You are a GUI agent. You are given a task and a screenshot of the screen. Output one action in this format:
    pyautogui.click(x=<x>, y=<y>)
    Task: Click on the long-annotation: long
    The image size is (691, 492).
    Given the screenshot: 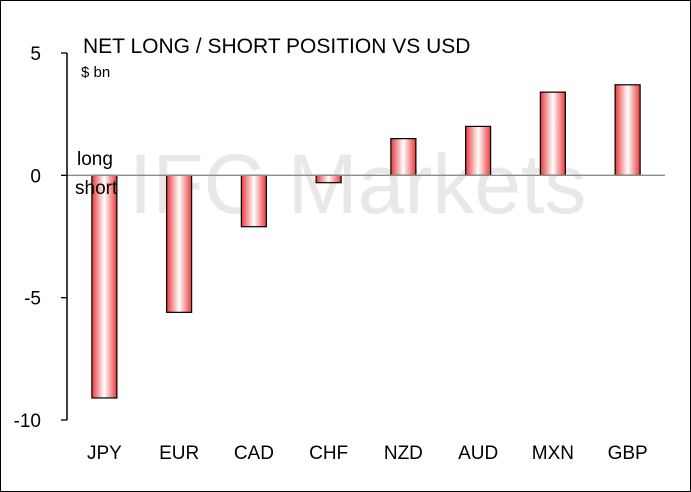 What is the action you would take?
    pyautogui.click(x=95, y=159)
    